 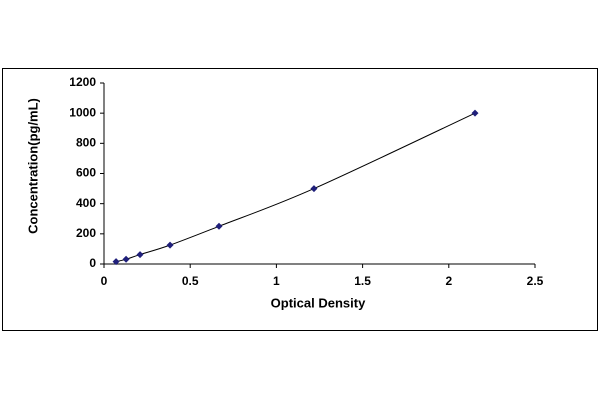 I want to click on y-tick-label: 1000, so click(x=82, y=112).